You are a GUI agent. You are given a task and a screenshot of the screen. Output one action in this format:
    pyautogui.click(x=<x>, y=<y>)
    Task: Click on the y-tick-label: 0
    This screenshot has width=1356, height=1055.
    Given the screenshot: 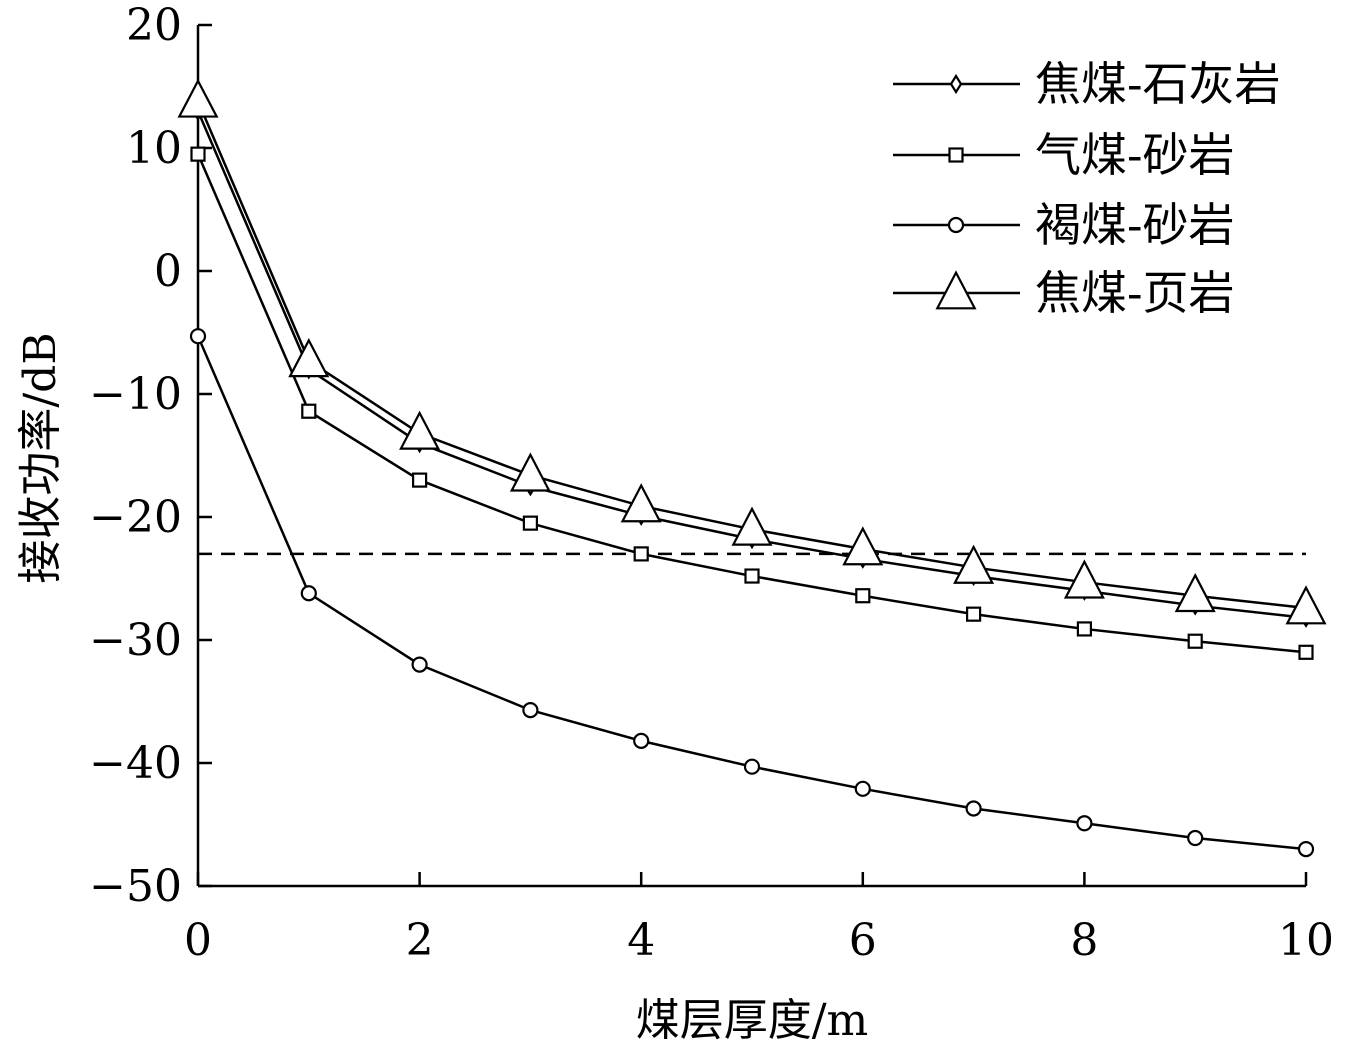 What is the action you would take?
    pyautogui.click(x=168, y=271)
    